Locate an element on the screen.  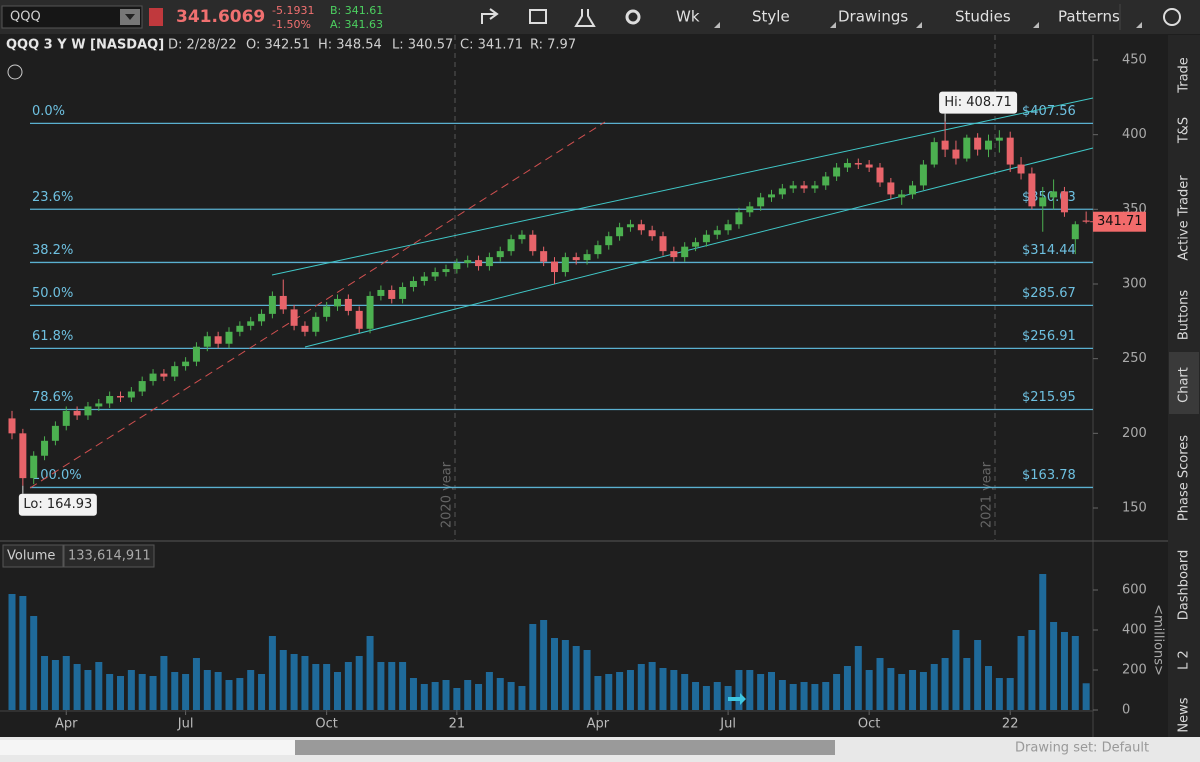
toolbar-button: Drawings is located at coordinates (873, 17).